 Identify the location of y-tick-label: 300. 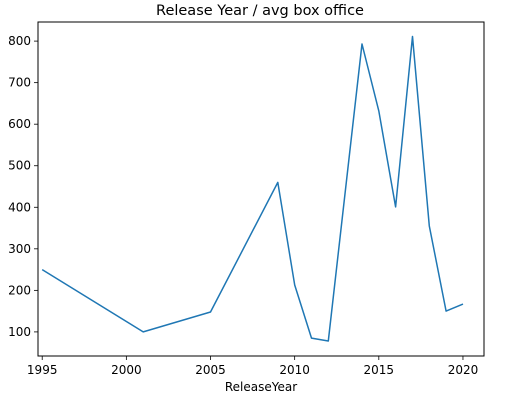
(19, 249).